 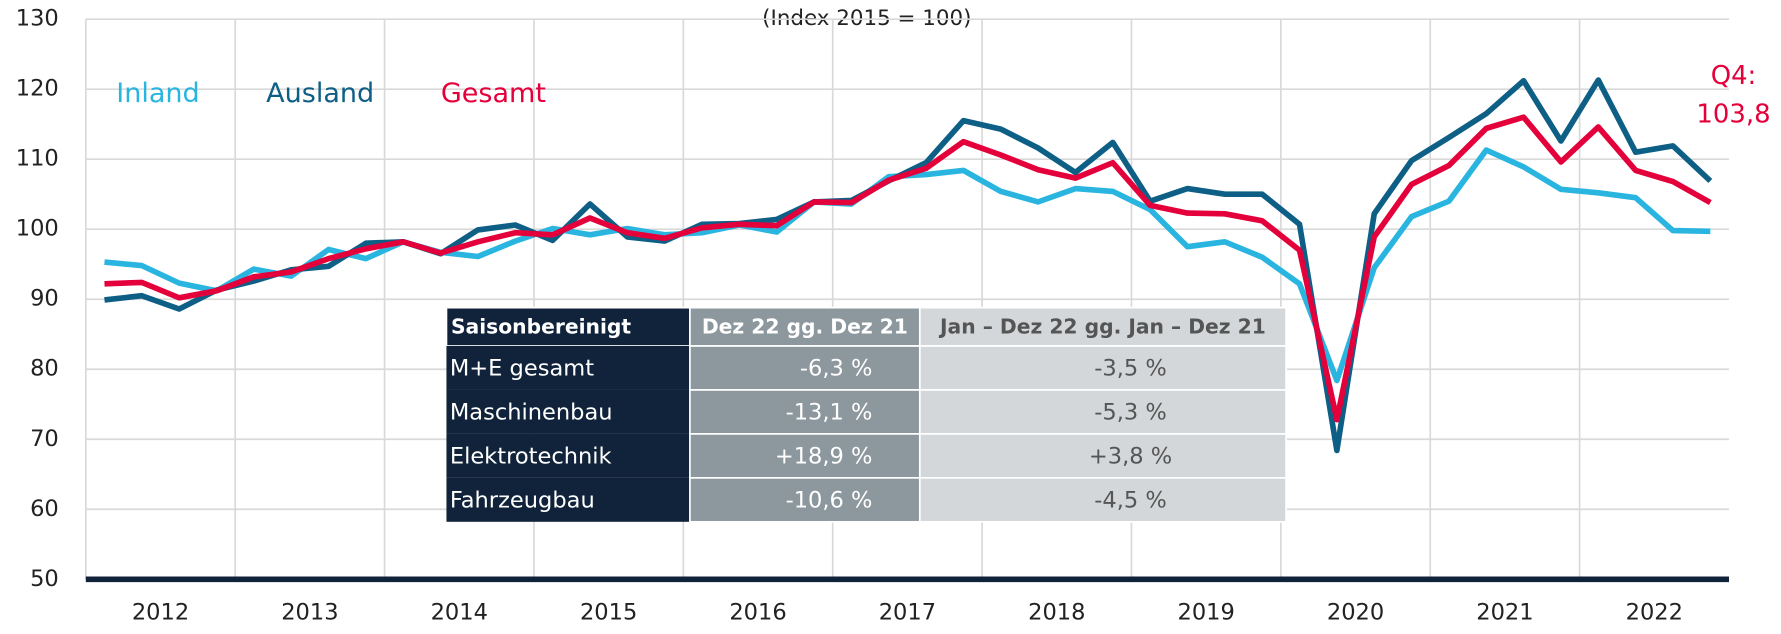 I want to click on table-text: -3,5 %, so click(x=1130, y=369).